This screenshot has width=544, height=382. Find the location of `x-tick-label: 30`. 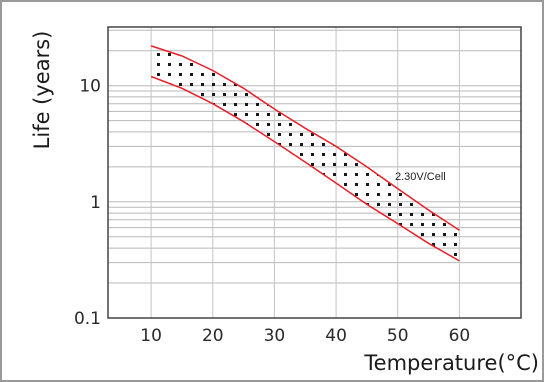

x-tick-label: 30 is located at coordinates (275, 336).